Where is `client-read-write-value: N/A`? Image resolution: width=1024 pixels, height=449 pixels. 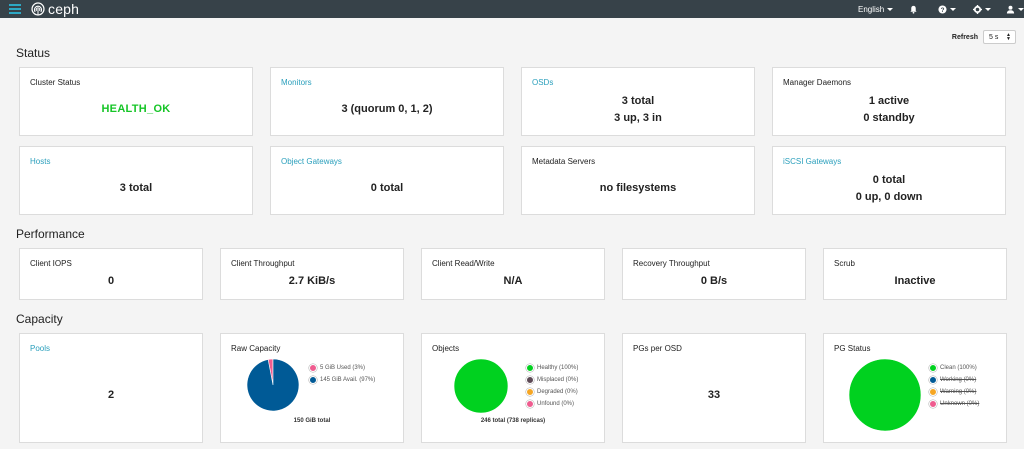 client-read-write-value: N/A is located at coordinates (513, 281).